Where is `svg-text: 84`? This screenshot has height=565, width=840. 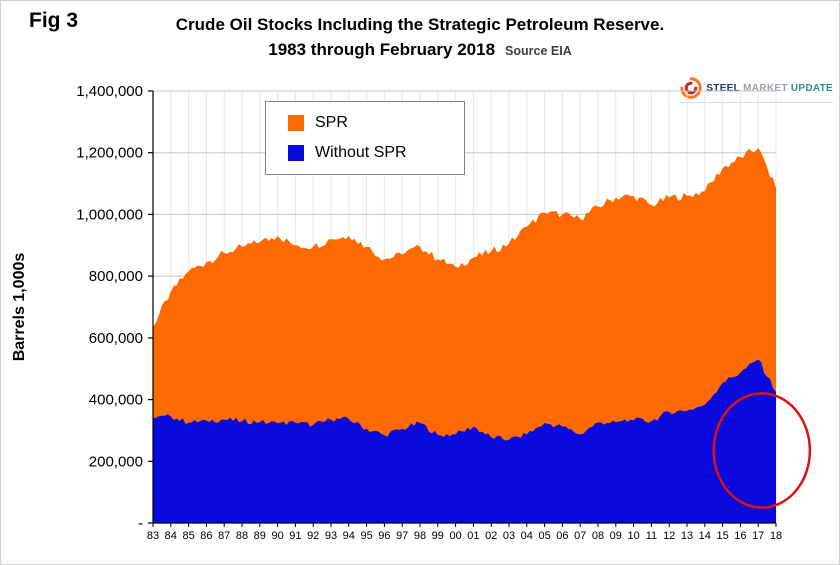 svg-text: 84 is located at coordinates (171, 536).